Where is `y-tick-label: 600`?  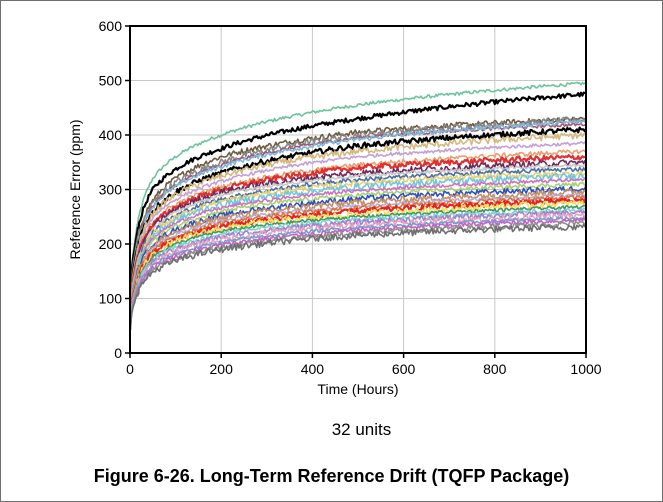 y-tick-label: 600 is located at coordinates (111, 26).